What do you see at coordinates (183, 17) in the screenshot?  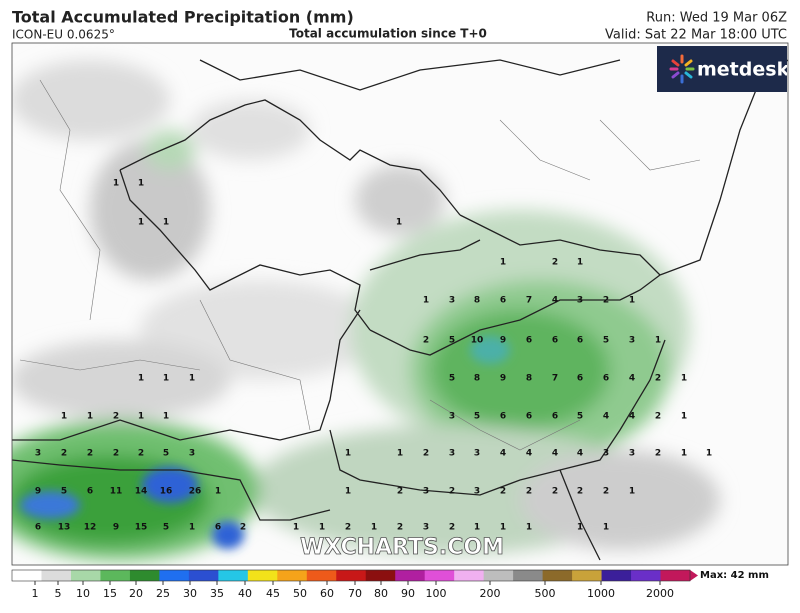 I see `title: Total Accumulated Precipitation (mm)` at bounding box center [183, 17].